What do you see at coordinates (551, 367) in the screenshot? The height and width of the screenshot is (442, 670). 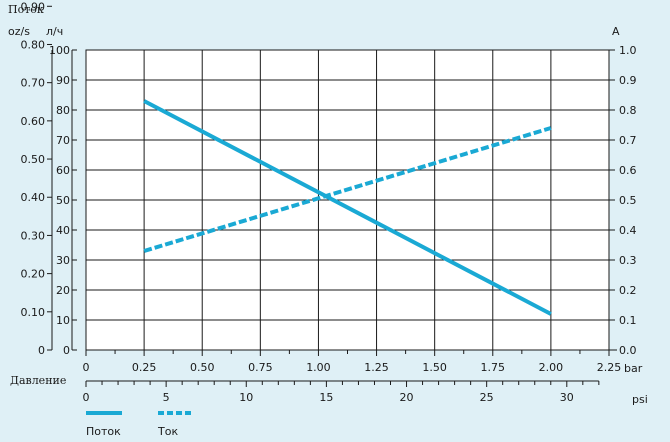 I see `tick-label-bar: 2.00` at bounding box center [551, 367].